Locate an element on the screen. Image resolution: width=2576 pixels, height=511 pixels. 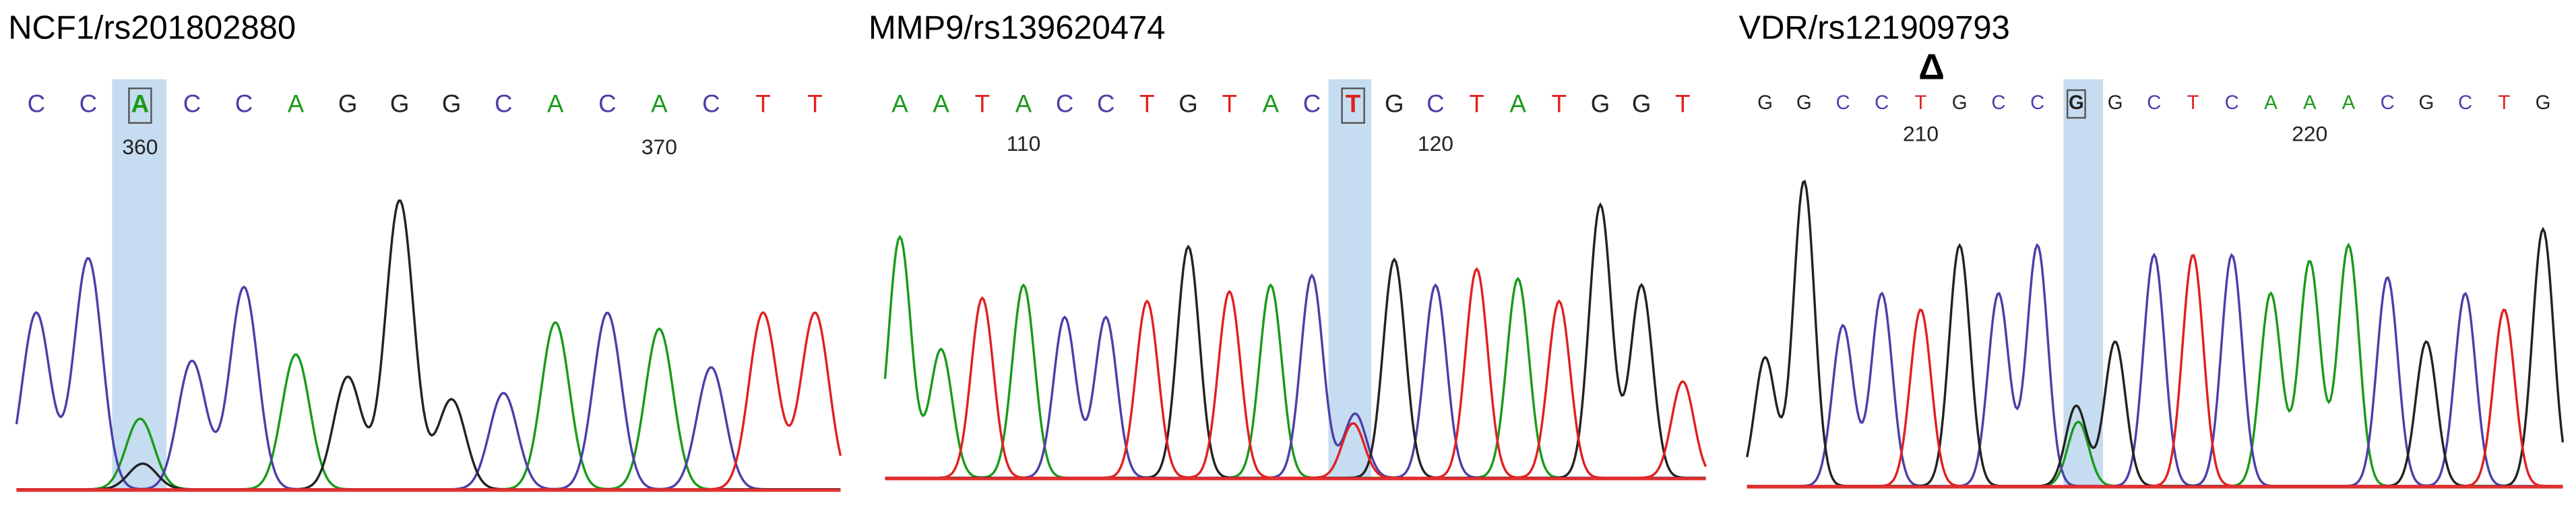
position-label: 210 is located at coordinates (1921, 133).